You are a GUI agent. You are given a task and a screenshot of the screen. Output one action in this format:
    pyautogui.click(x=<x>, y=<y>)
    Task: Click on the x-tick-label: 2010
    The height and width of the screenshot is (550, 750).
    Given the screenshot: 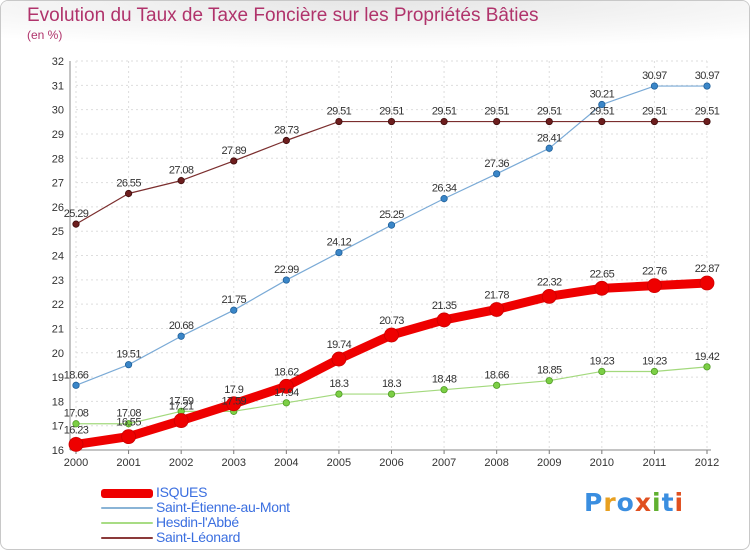 What is the action you would take?
    pyautogui.click(x=602, y=463)
    